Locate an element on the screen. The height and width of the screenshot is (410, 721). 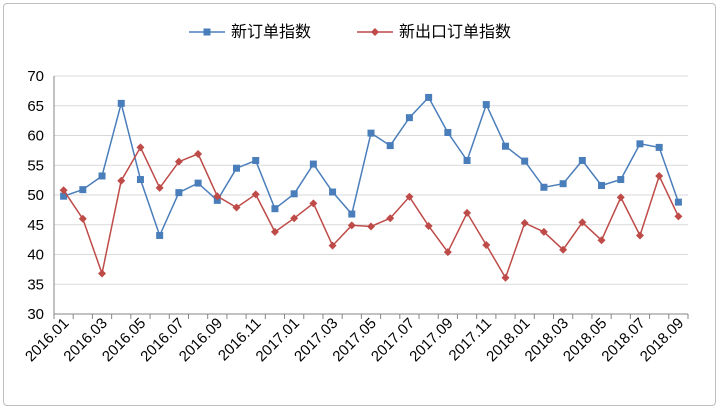
x-tick-label: 2016.09 is located at coordinates (201, 340).